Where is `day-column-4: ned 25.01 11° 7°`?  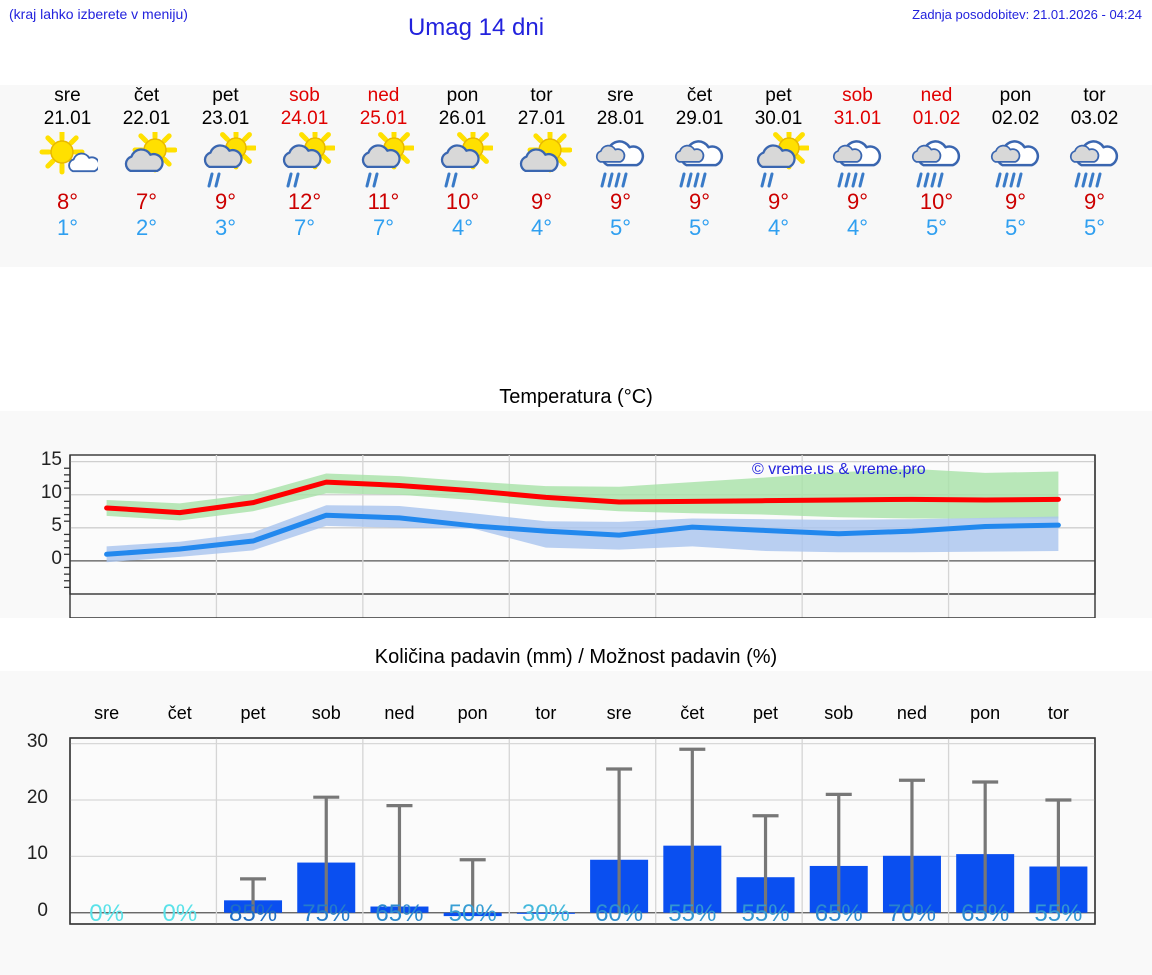
day-column-4: ned 25.01 11° 7° is located at coordinates (383, 163).